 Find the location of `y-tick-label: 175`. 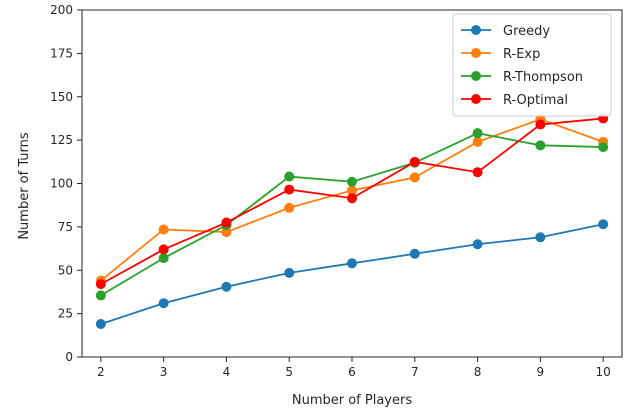

y-tick-label: 175 is located at coordinates (61, 53).